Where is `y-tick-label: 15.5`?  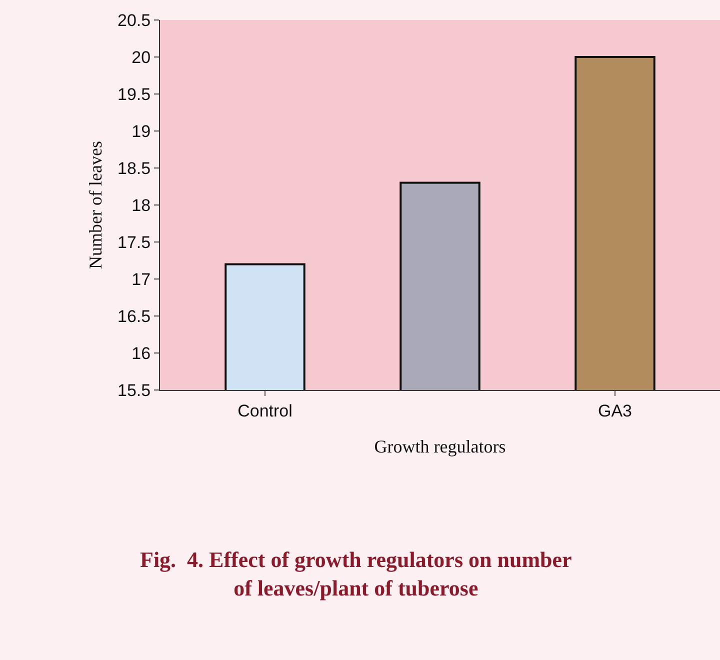 y-tick-label: 15.5 is located at coordinates (134, 390).